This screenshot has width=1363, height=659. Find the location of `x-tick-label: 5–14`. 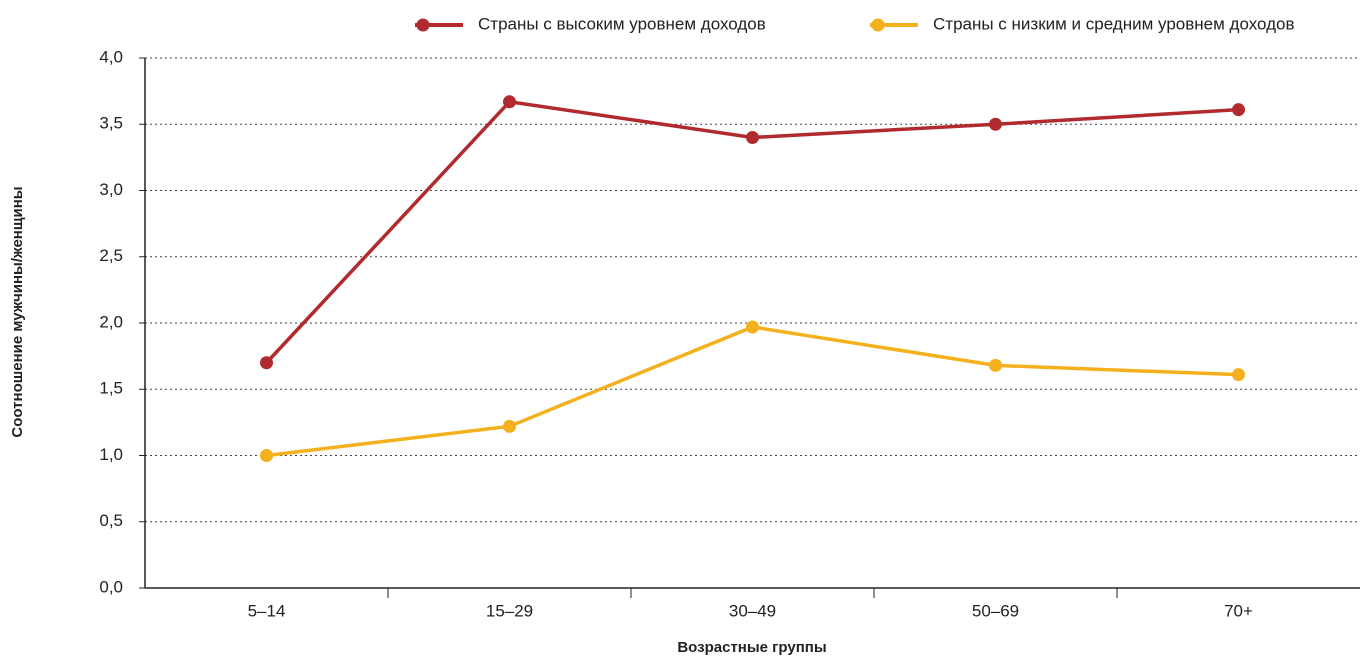

x-tick-label: 5–14 is located at coordinates (267, 610).